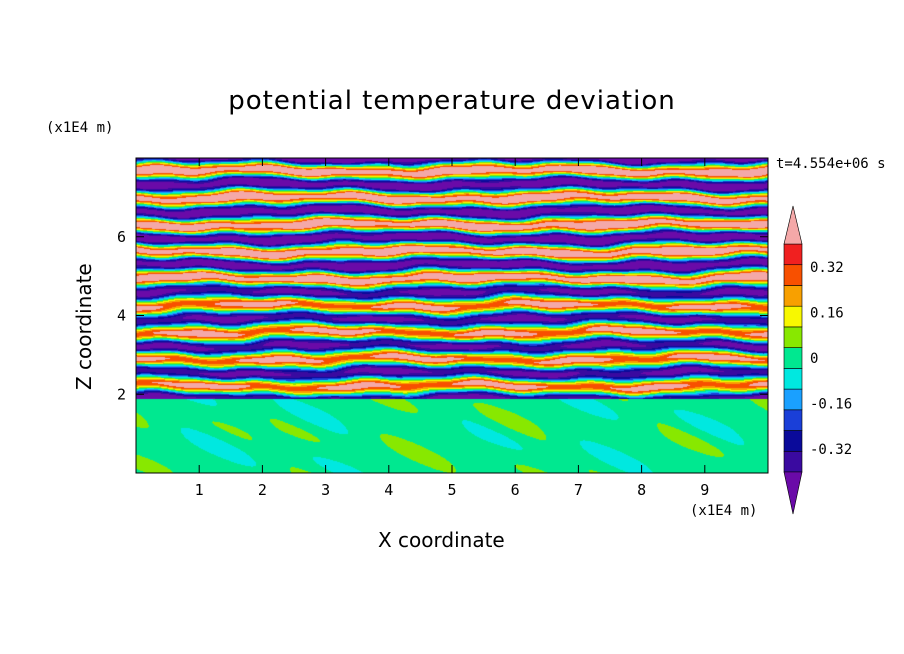 Image resolution: width=904 pixels, height=654 pixels. I want to click on x-tick-label: 9, so click(704, 490).